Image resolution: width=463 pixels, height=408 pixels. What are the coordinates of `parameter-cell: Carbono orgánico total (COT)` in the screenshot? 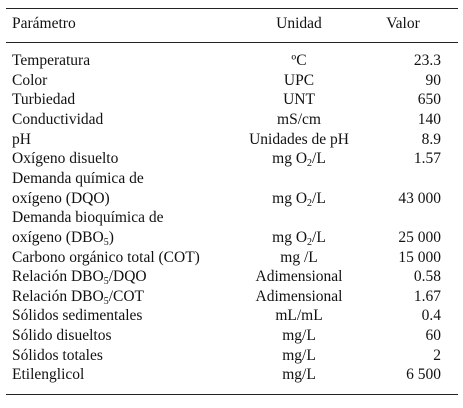 It's located at (106, 258).